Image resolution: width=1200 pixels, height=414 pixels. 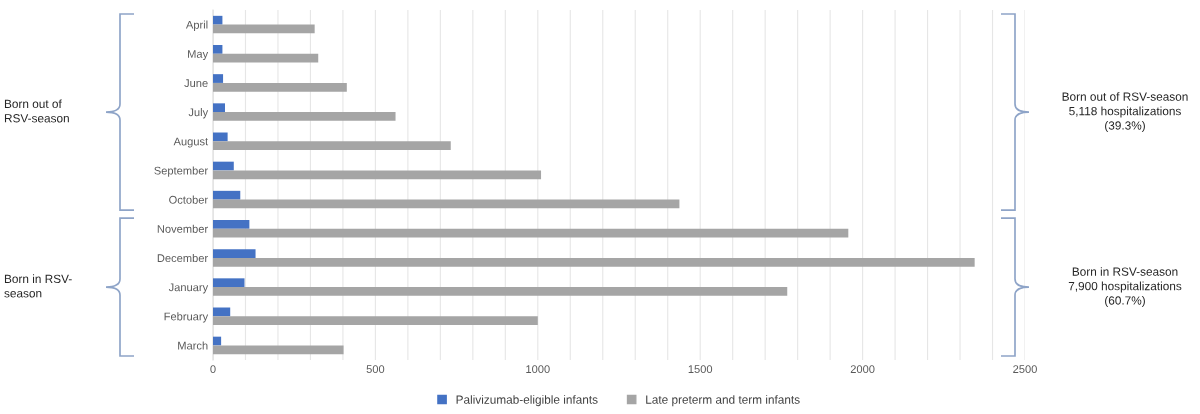 I want to click on text: Born in RSV-season 7,900 hospitalizations (60.7%), so click(x=1125, y=287).